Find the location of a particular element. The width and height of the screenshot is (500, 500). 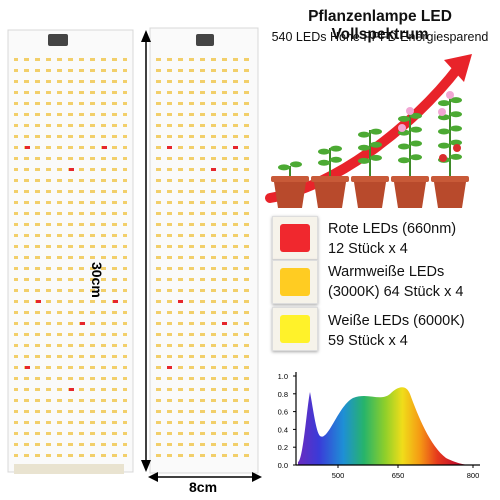

y-tick-label: 1.0 is located at coordinates (283, 376).